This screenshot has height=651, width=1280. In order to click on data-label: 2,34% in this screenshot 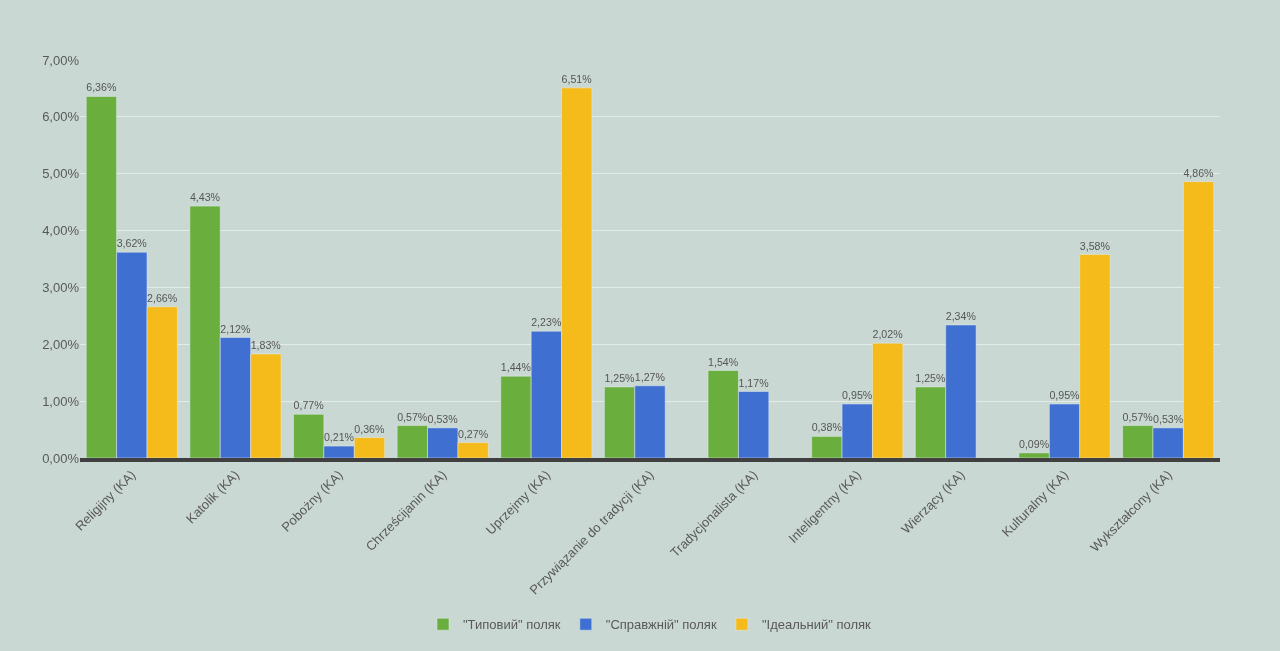, I will do `click(961, 316)`.